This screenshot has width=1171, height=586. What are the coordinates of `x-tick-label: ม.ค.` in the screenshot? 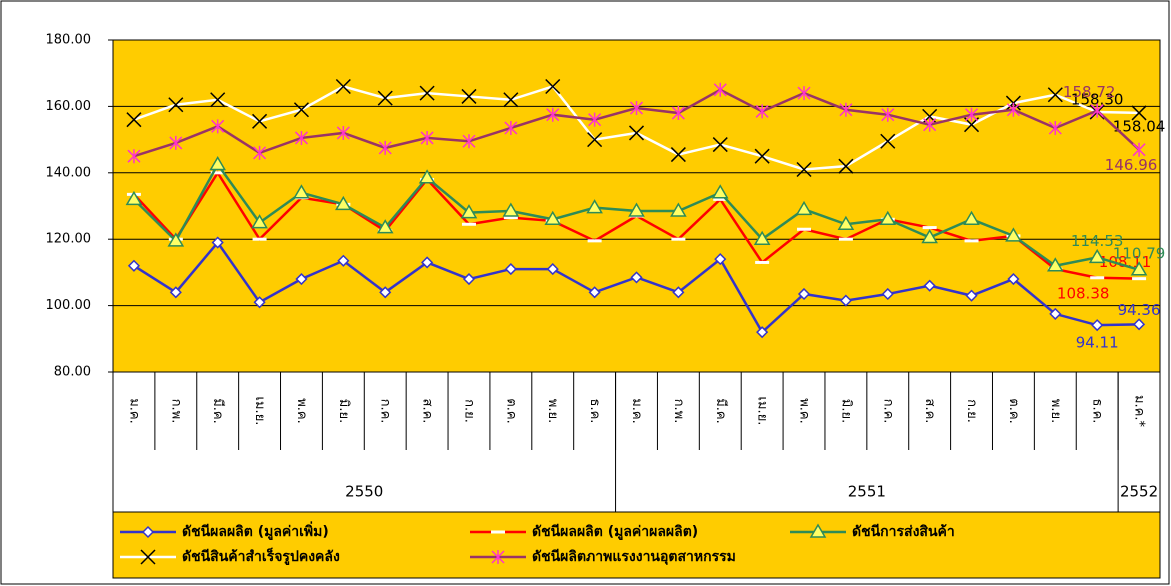 It's located at (133, 411).